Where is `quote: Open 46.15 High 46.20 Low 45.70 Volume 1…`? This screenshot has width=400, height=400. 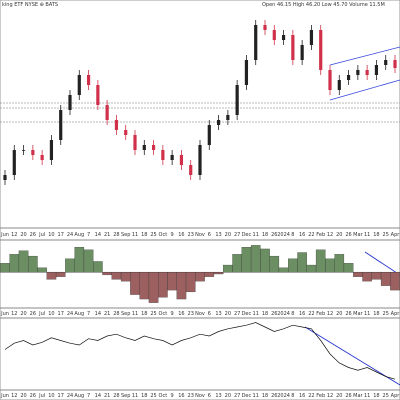
quote: Open 46.15 High 46.20 Low 45.70 Volume 1… is located at coordinates (323, 5).